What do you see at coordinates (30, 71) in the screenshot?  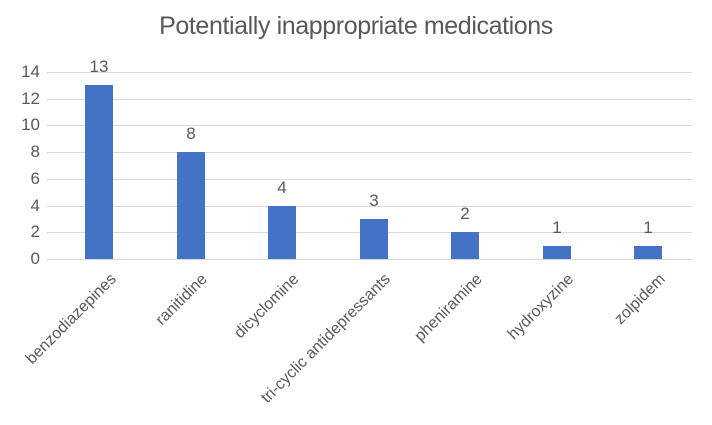 I see `y-tick-label: 14` at bounding box center [30, 71].